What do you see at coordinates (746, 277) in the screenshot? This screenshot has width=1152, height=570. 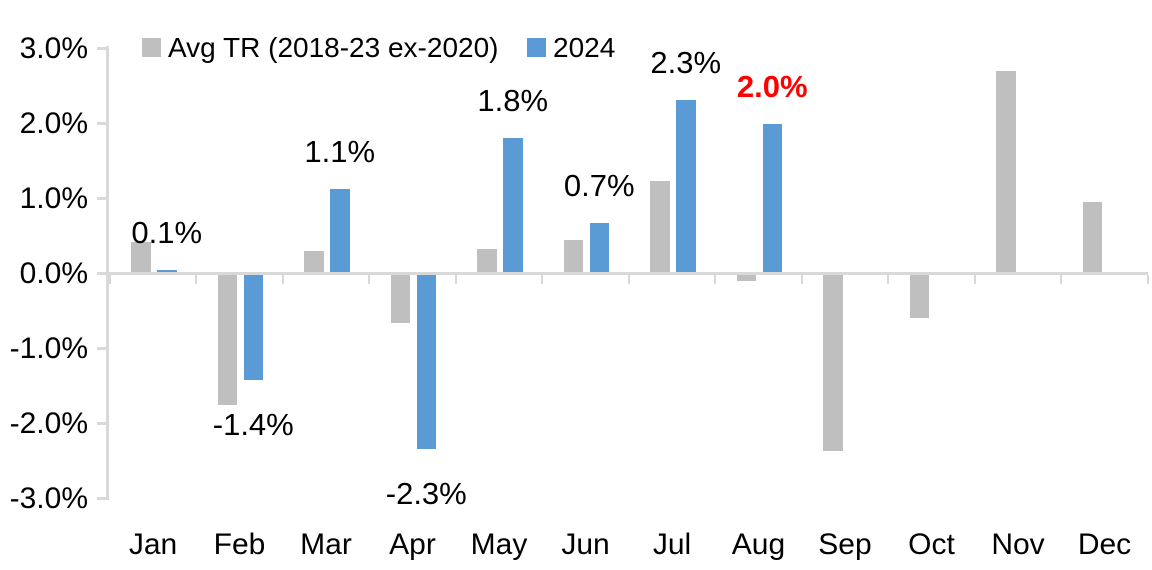 I see `bar-avg-tr-aug` at bounding box center [746, 277].